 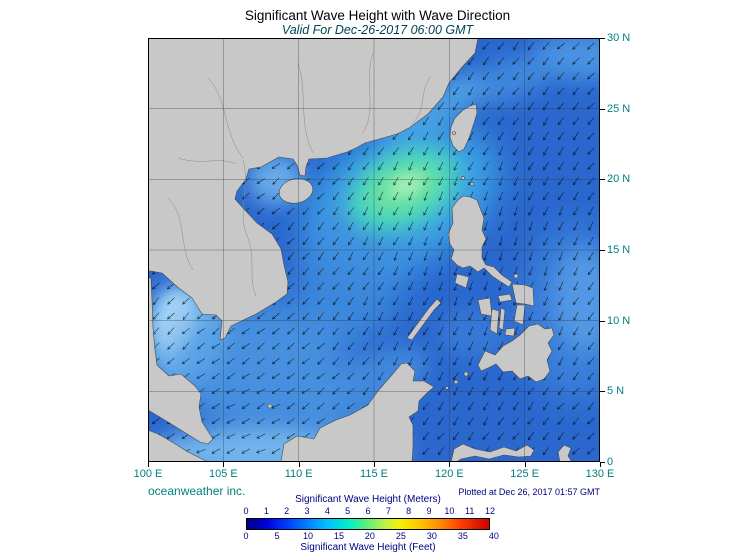 What do you see at coordinates (181, 361) in the screenshot?
I see `land-malay-peninsula` at bounding box center [181, 361].